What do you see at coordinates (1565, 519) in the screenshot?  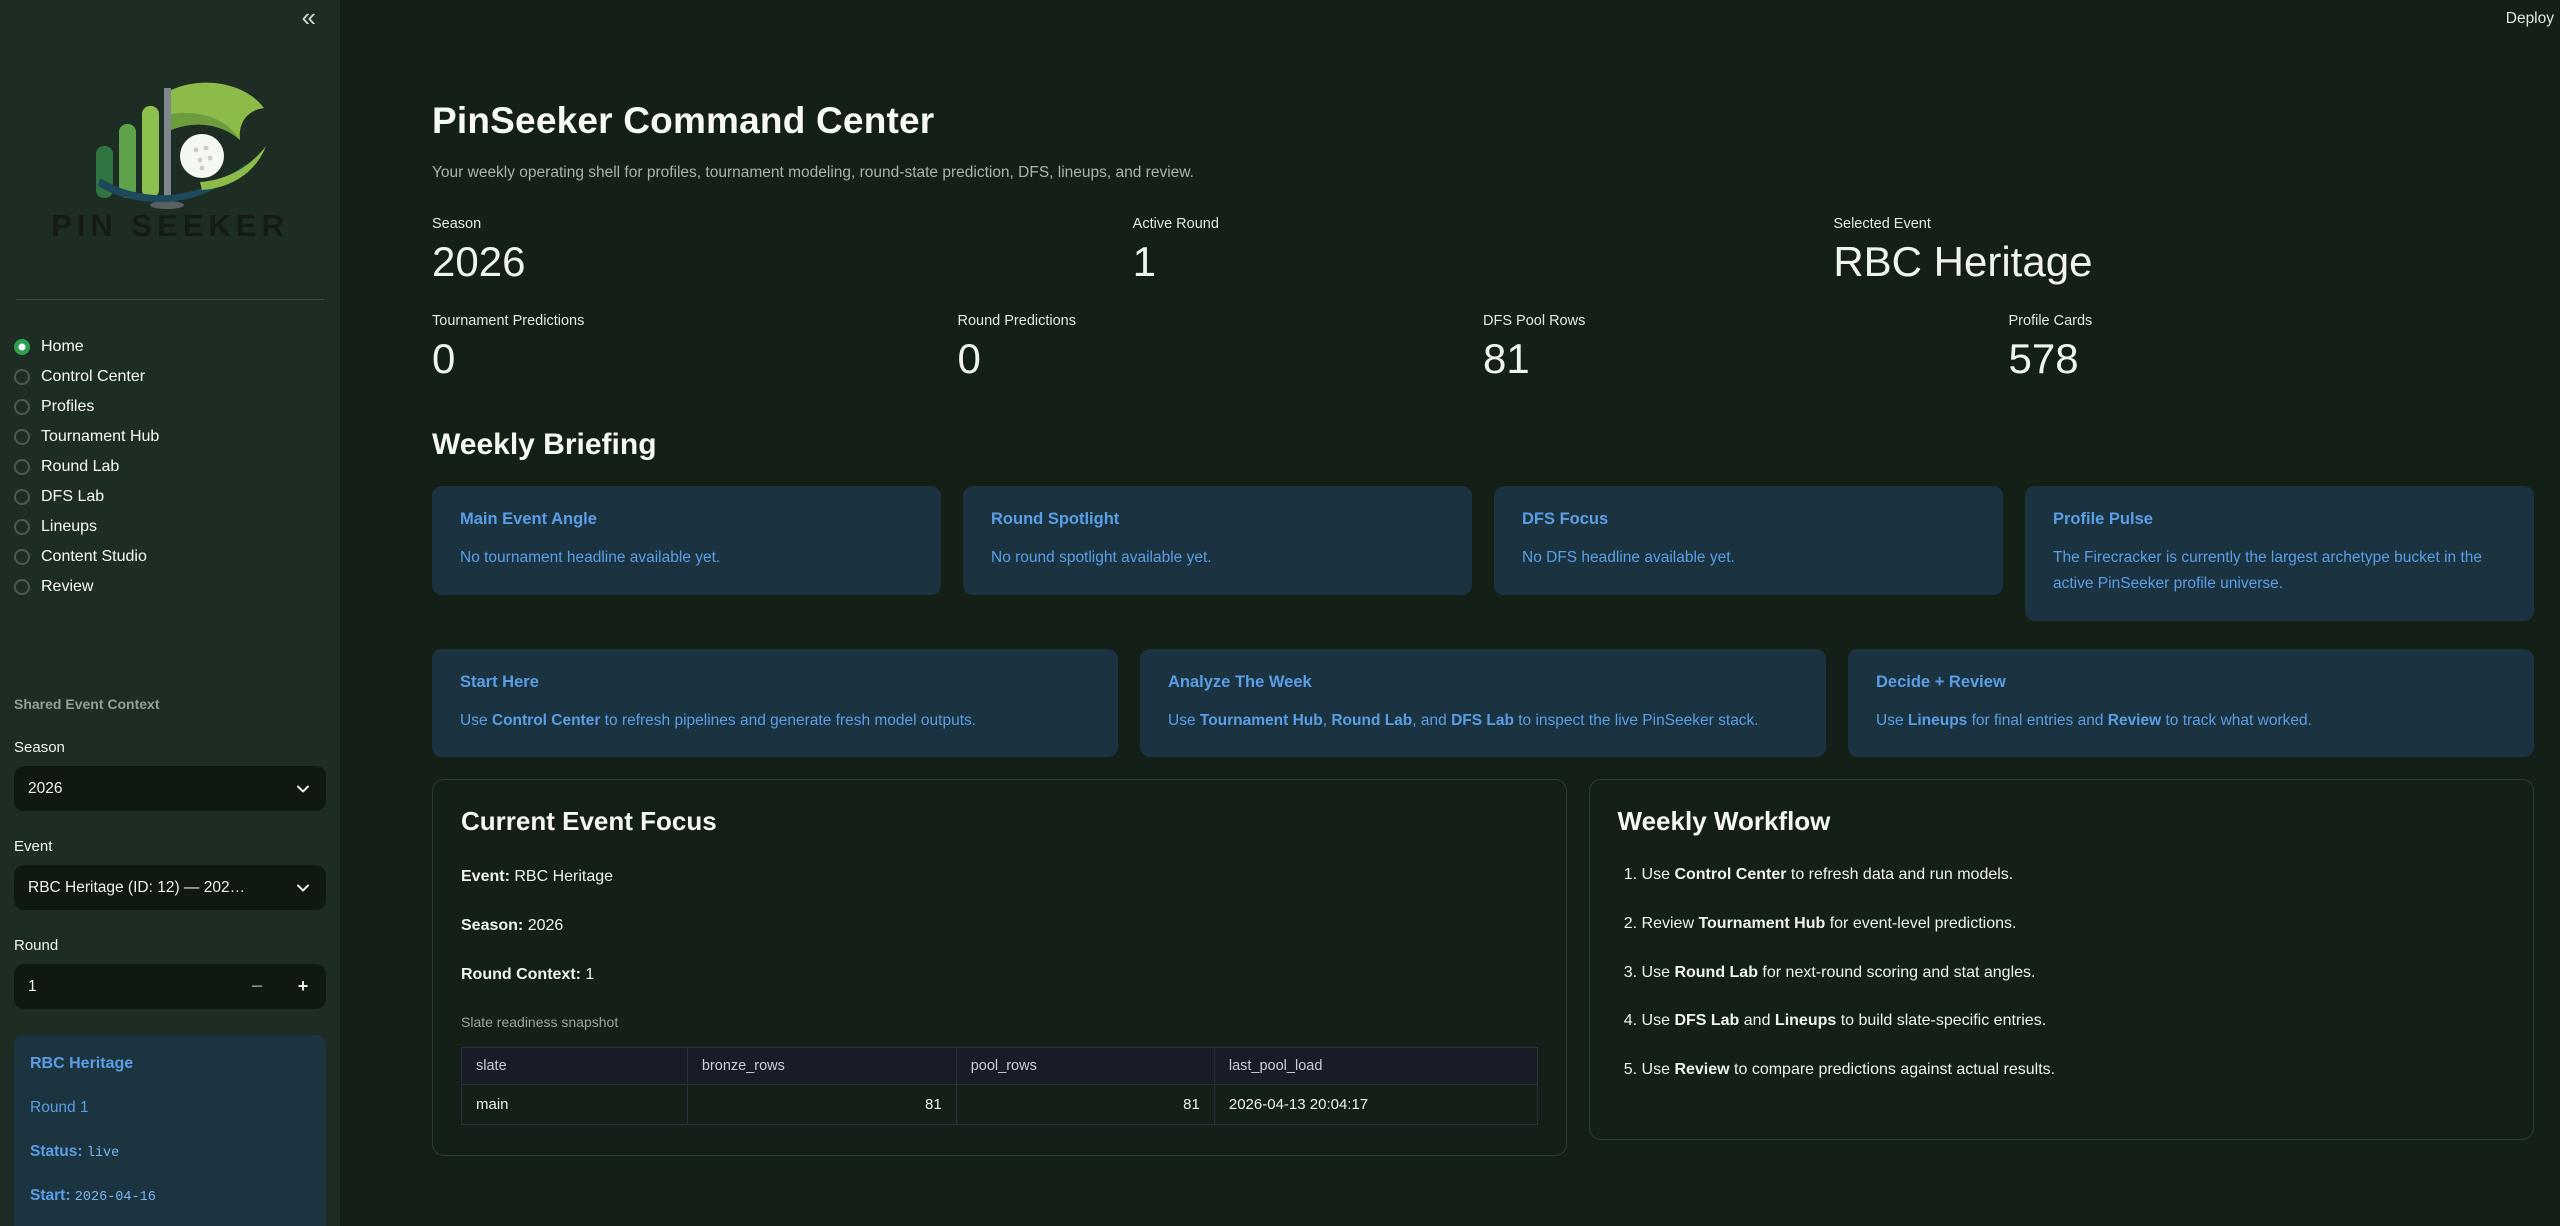 I see `card-title: DFS Focus` at bounding box center [1565, 519].